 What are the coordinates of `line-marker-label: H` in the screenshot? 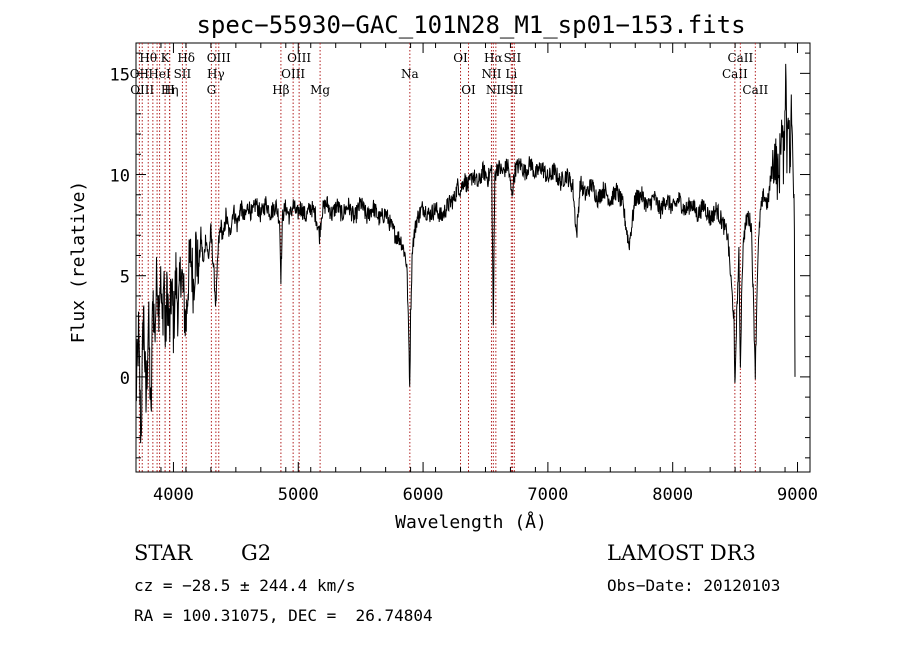 It's located at (169, 90).